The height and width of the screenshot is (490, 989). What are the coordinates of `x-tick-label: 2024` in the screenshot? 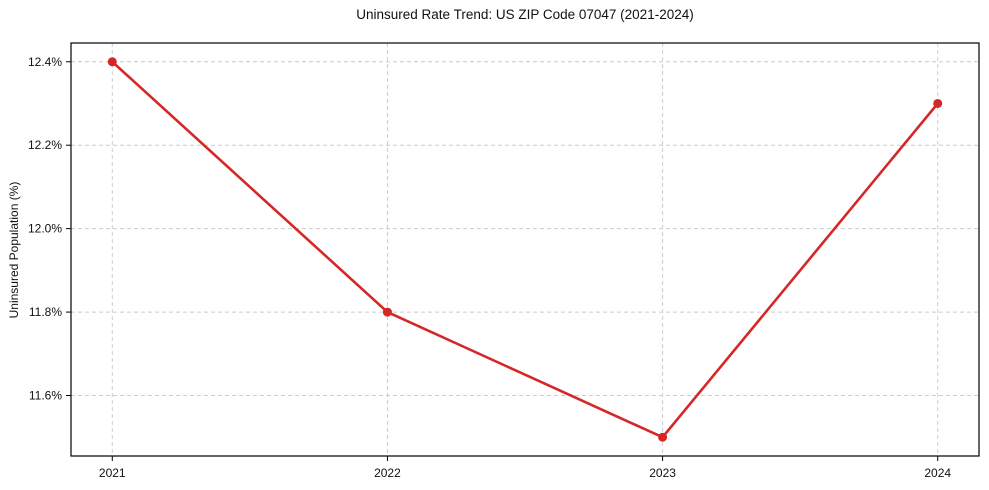 It's located at (937, 473).